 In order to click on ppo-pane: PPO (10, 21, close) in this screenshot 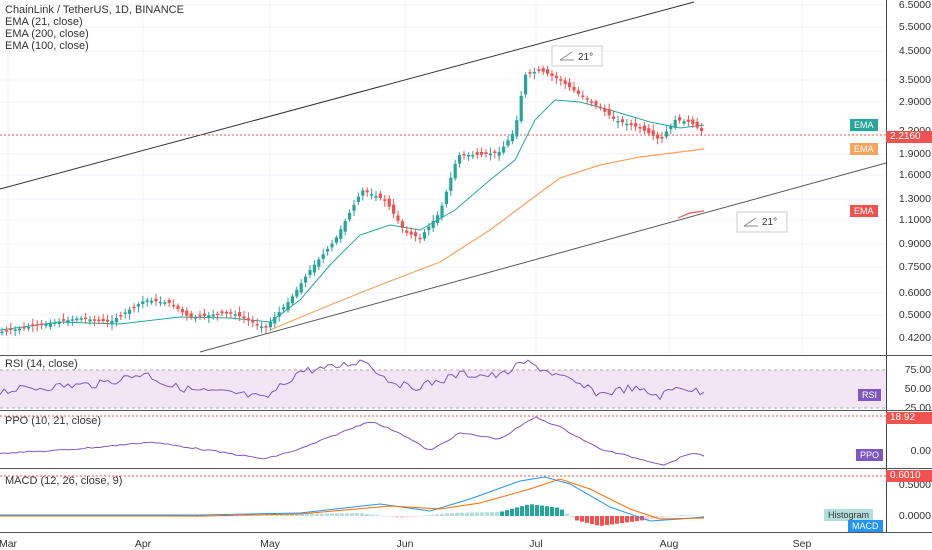, I will do `click(443, 439)`.